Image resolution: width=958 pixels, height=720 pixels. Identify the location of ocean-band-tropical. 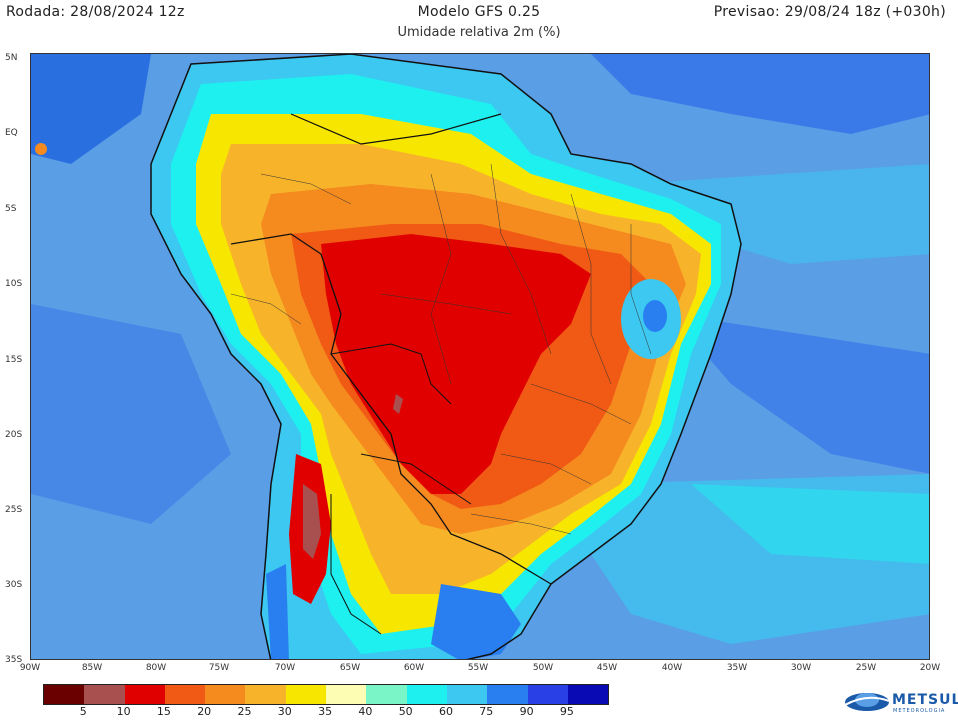
(800, 394).